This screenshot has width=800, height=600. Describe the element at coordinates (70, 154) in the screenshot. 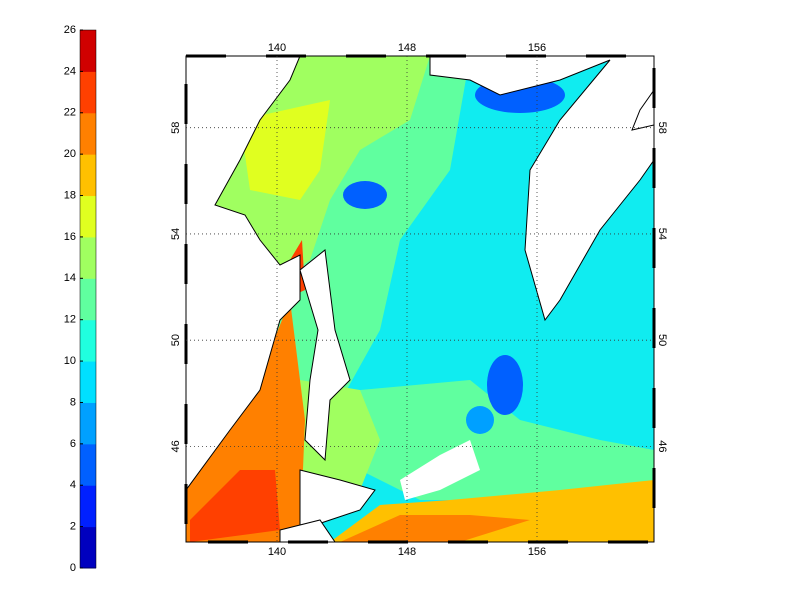

I see `colorbar-tick-label: 20` at that location.